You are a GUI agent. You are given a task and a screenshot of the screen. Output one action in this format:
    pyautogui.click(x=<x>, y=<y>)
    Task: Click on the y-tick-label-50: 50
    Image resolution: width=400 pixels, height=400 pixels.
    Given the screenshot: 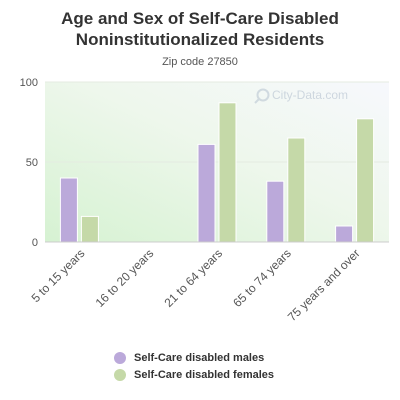 What is the action you would take?
    pyautogui.click(x=32, y=163)
    